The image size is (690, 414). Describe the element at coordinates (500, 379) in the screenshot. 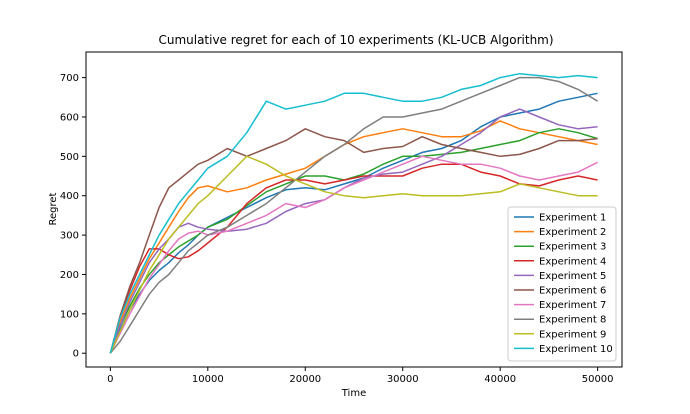

I see `x-tick-label: 40000` at that location.